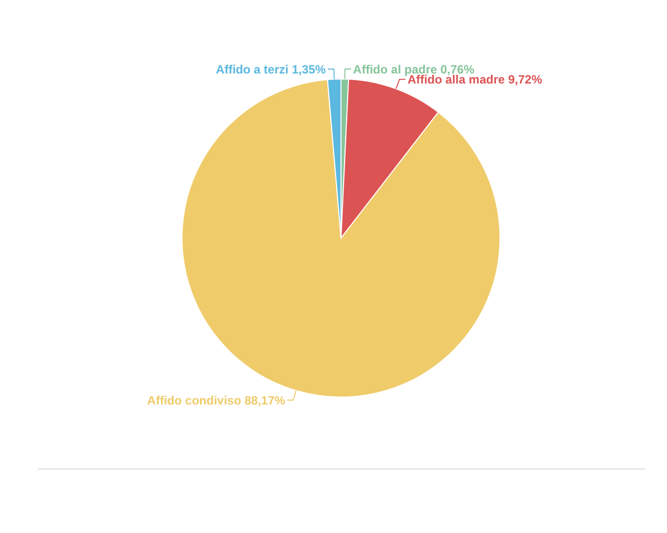  Describe the element at coordinates (216, 400) in the screenshot. I see `slice-label: Affido condiviso 88,17%` at that location.